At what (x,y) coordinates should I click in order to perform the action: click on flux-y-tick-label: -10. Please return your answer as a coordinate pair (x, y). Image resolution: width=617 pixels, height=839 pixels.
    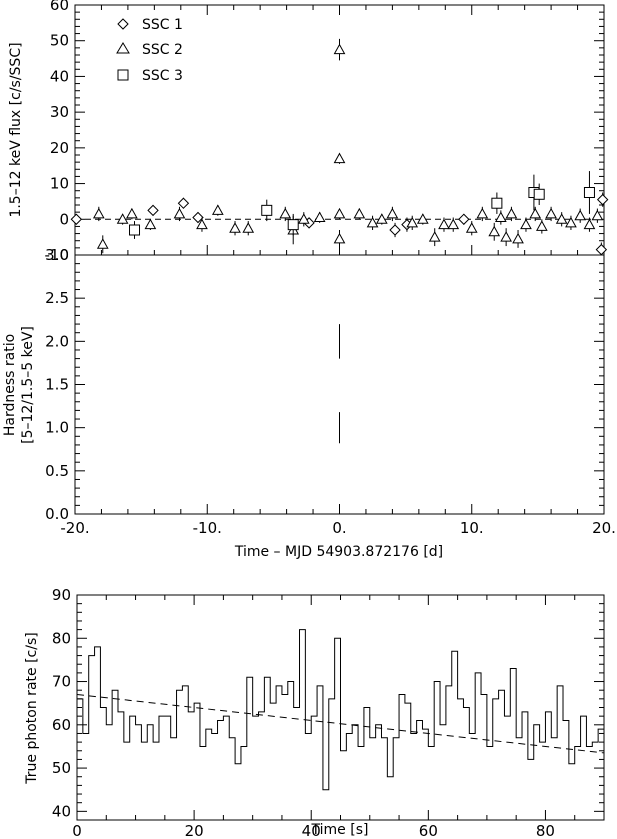
    Looking at the image, I should click on (57, 255).